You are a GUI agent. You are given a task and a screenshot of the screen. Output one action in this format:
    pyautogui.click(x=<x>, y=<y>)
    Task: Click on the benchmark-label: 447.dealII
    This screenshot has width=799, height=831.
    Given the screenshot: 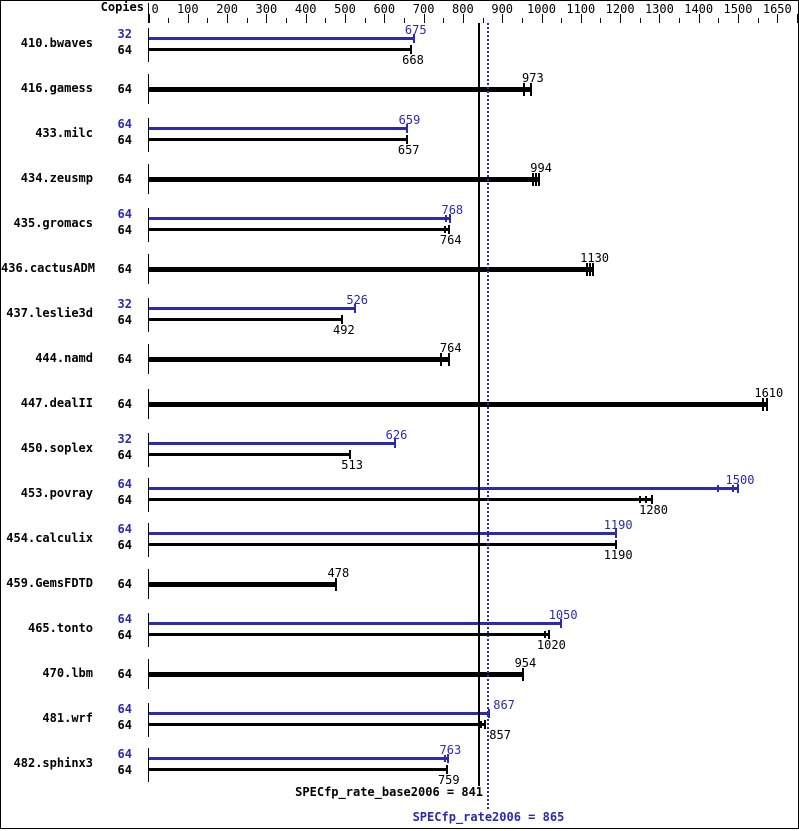 What is the action you would take?
    pyautogui.click(x=56, y=403)
    